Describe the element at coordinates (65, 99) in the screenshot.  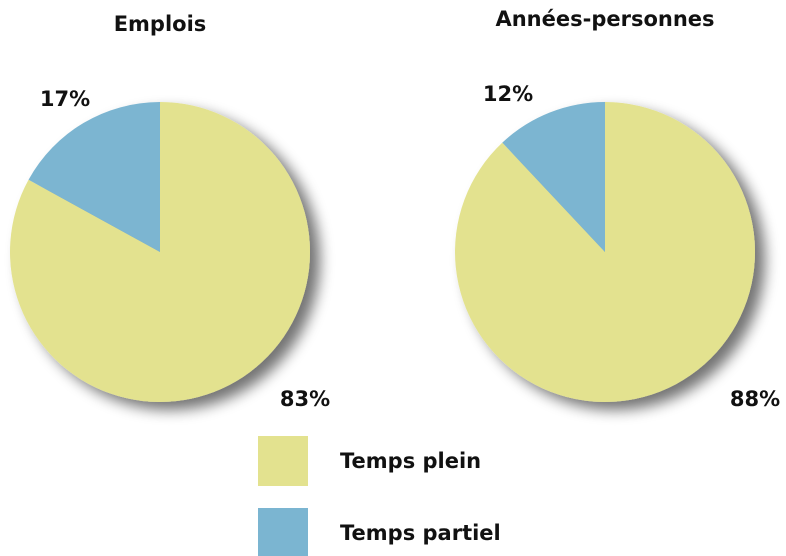
I see `data-label: 17%` at that location.